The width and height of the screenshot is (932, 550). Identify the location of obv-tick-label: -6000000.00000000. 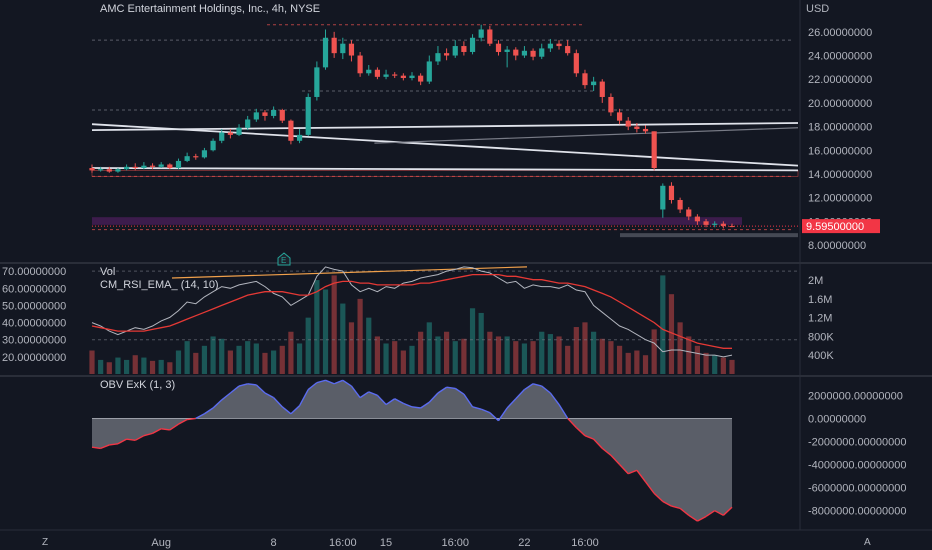
(857, 489).